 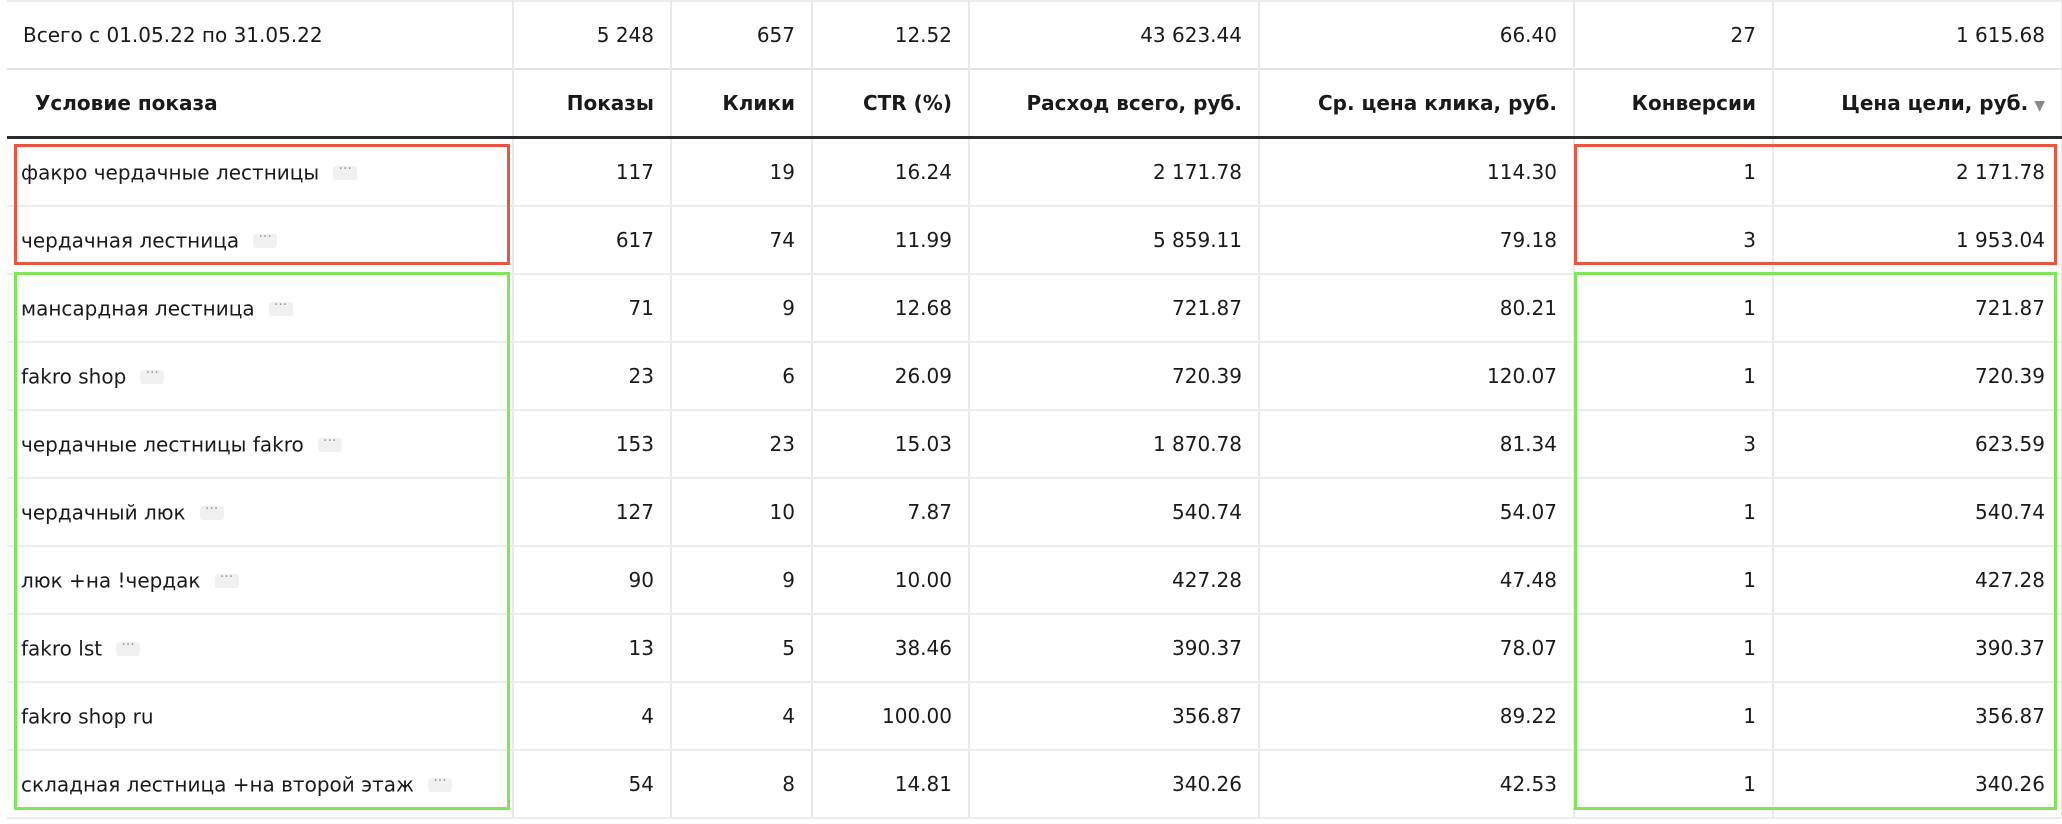 I want to click on cell-keyword: чердачная лестница ···, so click(x=260, y=240).